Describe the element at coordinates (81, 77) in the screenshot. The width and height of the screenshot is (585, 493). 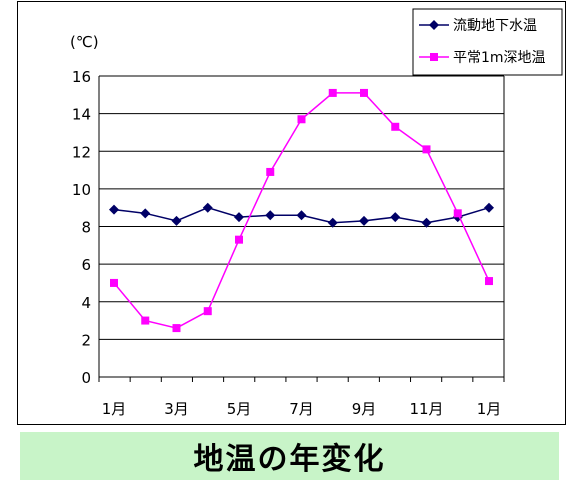
I see `y-tick-label: 16` at that location.